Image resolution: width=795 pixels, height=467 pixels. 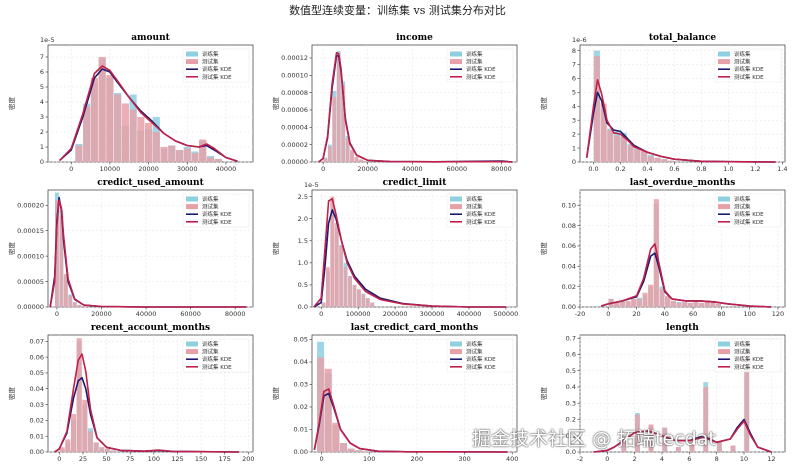 I want to click on y-tick-label: 6, so click(x=42, y=72).